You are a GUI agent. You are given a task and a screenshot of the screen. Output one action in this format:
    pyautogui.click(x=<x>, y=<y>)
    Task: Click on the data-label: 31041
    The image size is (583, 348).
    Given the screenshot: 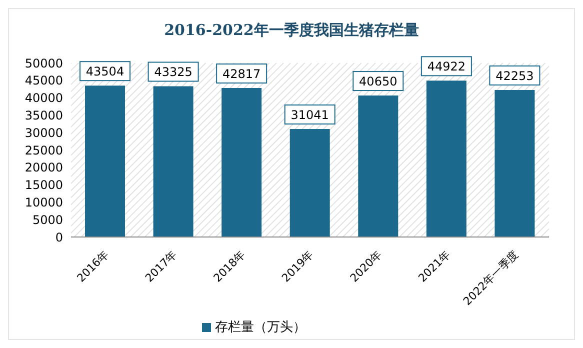 What is the action you would take?
    pyautogui.click(x=309, y=115)
    